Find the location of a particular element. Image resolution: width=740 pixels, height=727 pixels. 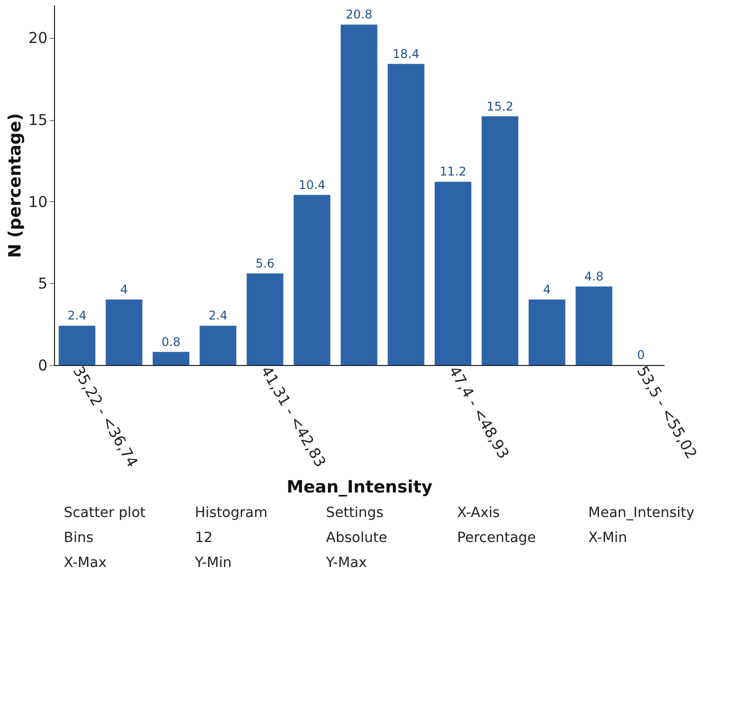

text: 12 is located at coordinates (203, 538).